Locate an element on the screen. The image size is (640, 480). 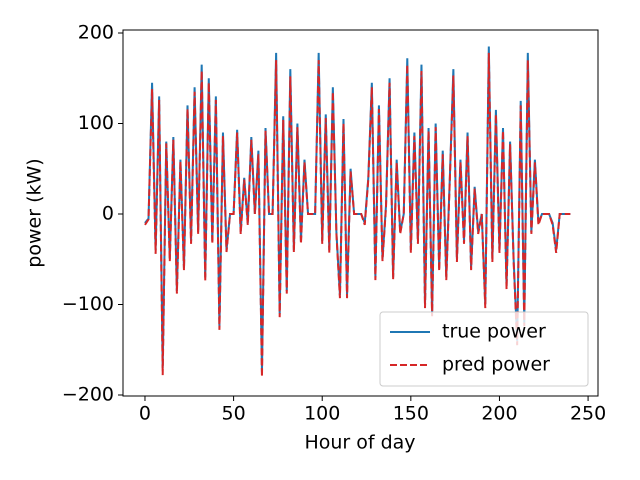
y-tick-label: 200 is located at coordinates (96, 32).